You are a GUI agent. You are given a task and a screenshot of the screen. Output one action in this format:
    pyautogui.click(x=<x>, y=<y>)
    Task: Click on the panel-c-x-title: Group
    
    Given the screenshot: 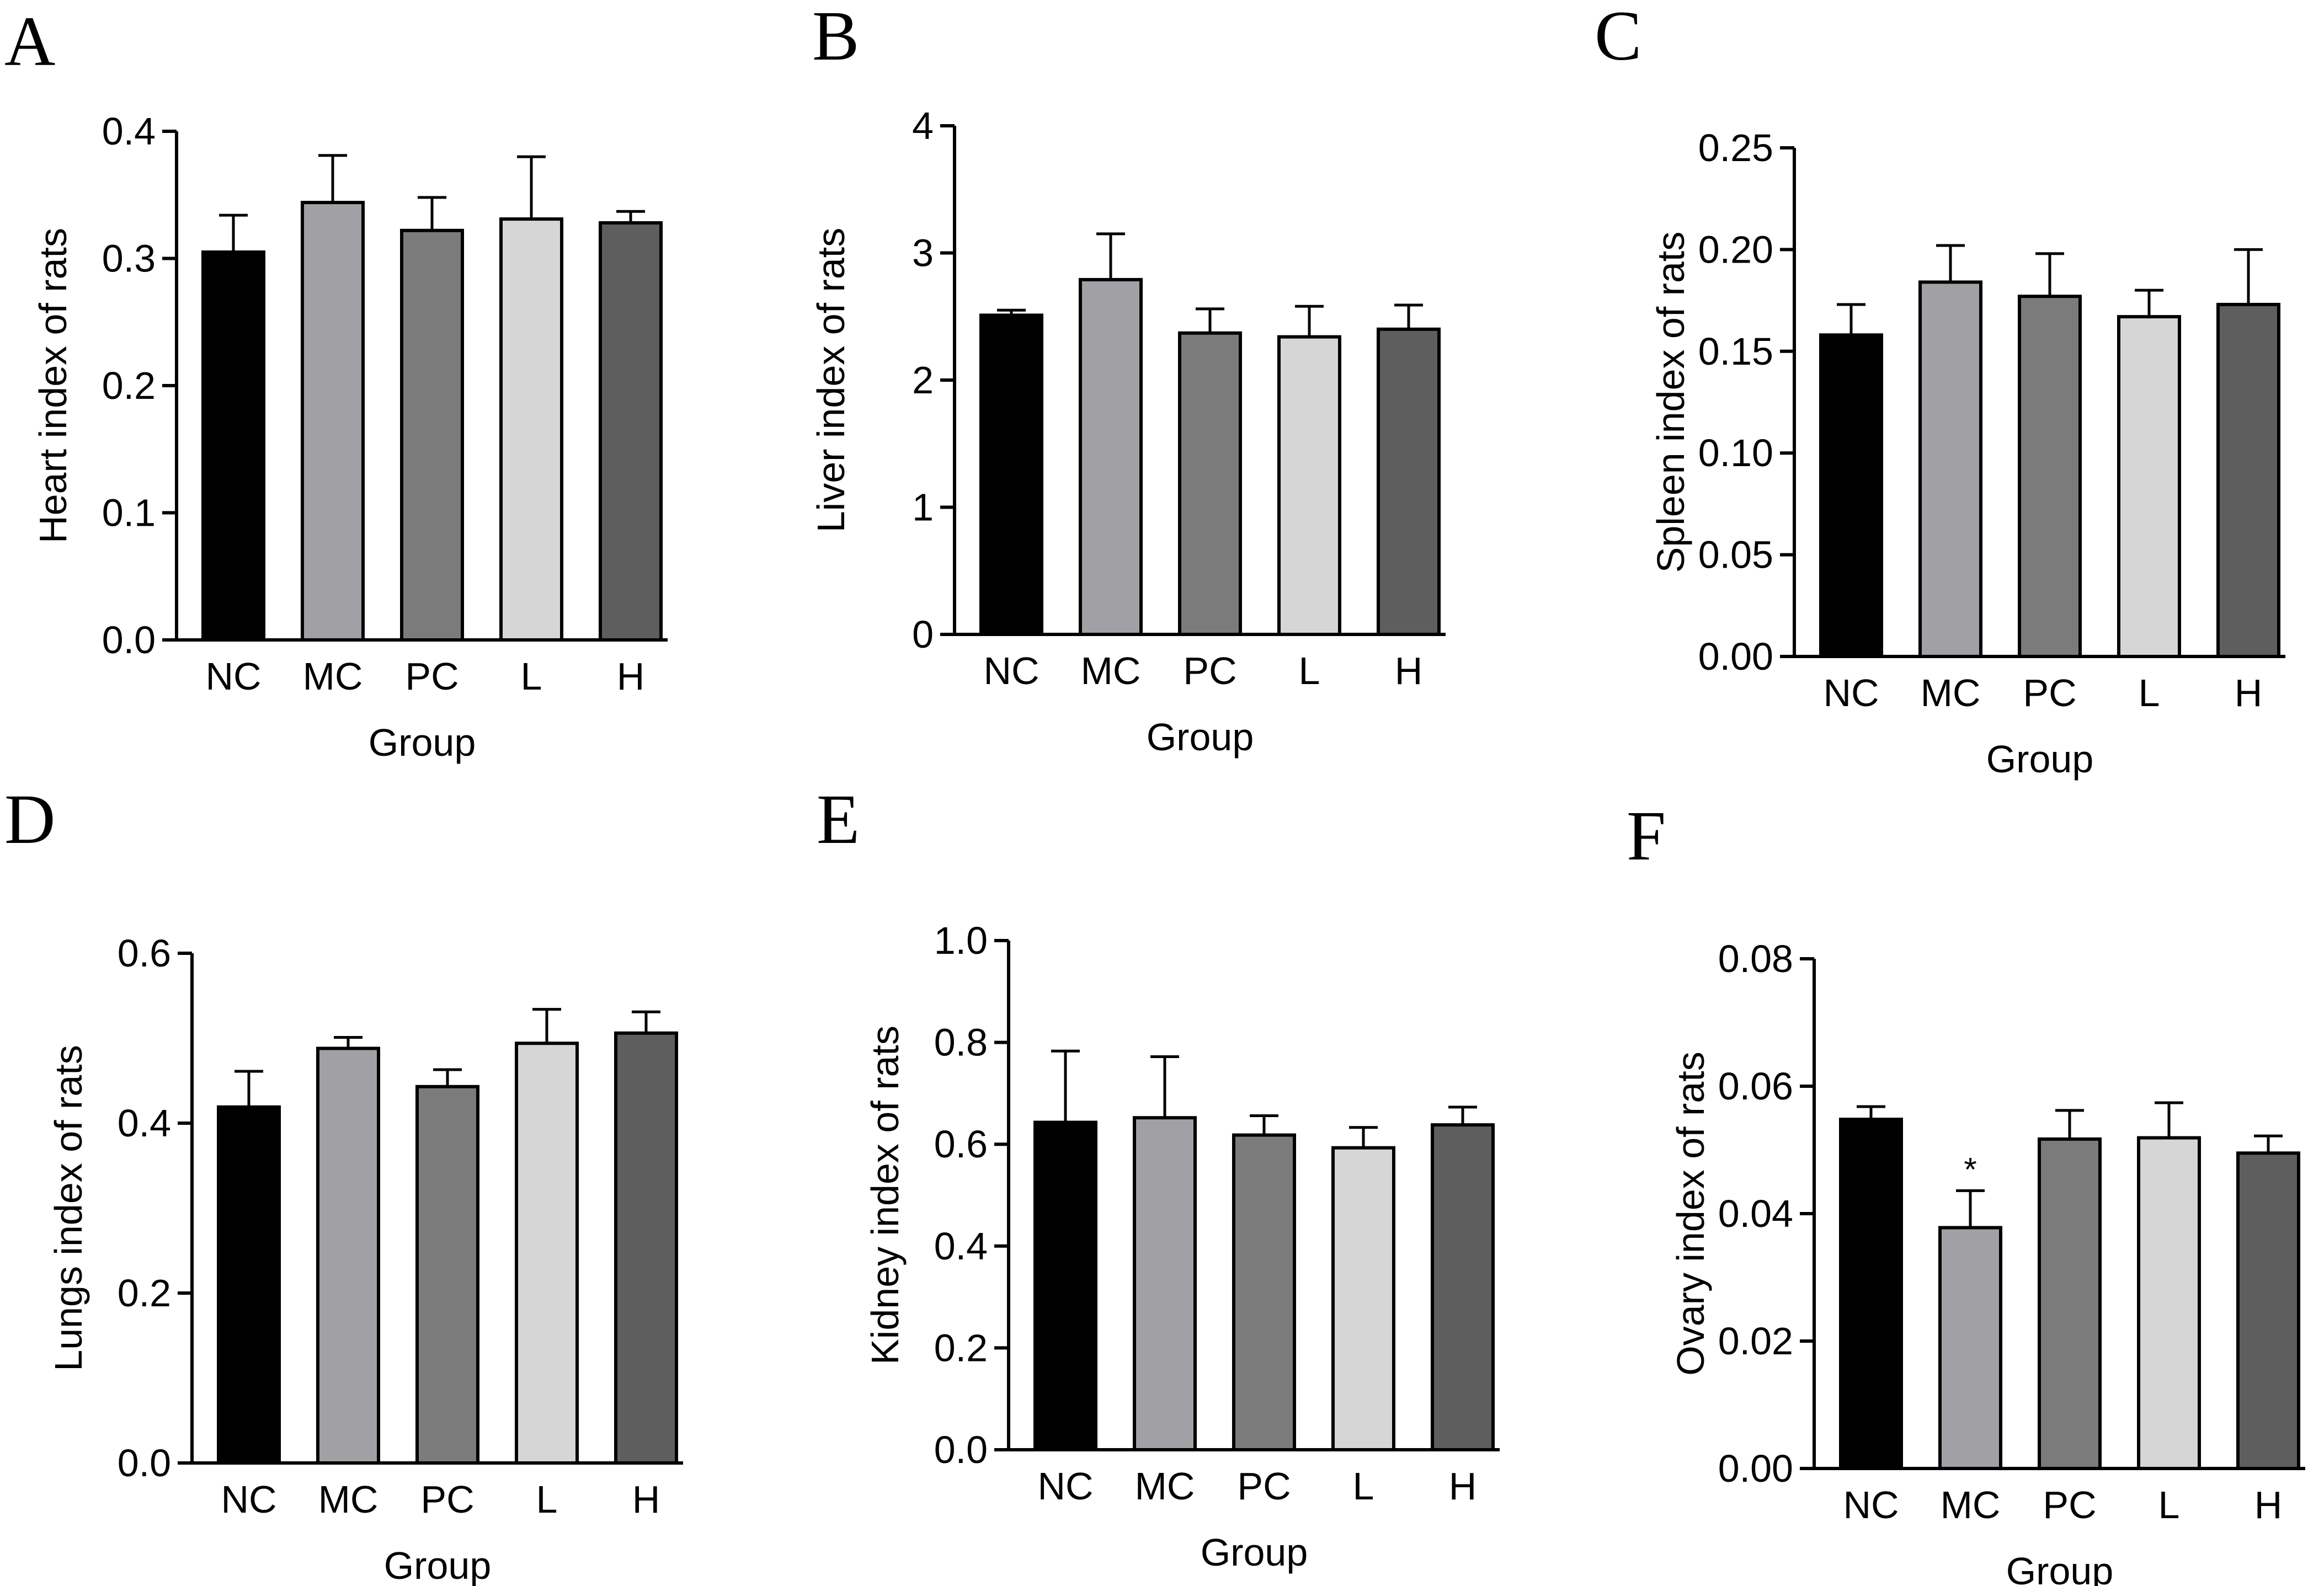 What is the action you would take?
    pyautogui.click(x=2040, y=759)
    